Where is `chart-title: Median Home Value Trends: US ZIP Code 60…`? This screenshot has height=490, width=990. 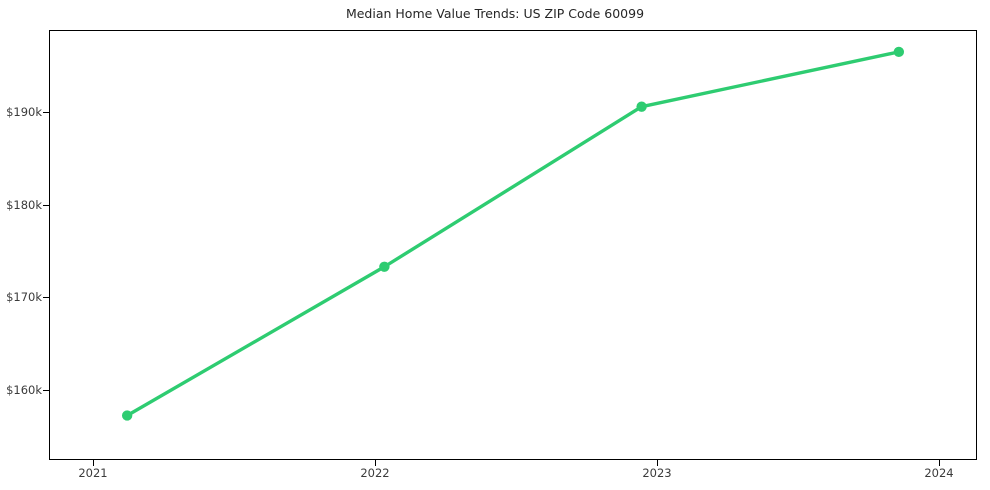 chart-title: Median Home Value Trends: US ZIP Code 60… is located at coordinates (495, 13).